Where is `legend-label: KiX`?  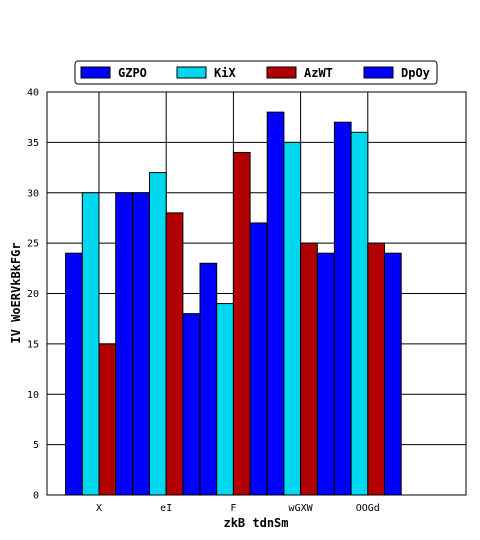 legend-label: KiX is located at coordinates (225, 73).